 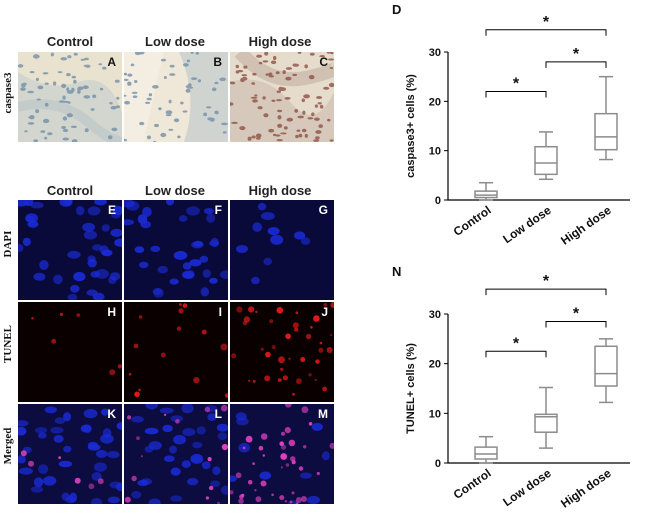 What do you see at coordinates (8, 93) in the screenshot?
I see `ihc-row-label: caspase3` at bounding box center [8, 93].